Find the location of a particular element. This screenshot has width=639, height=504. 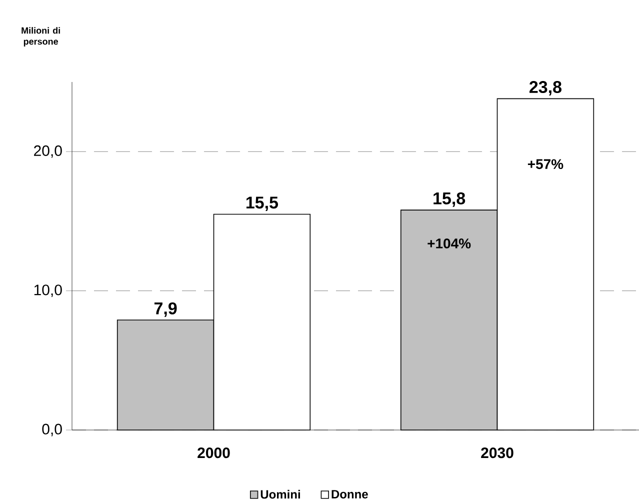

legend-label: Uomini is located at coordinates (280, 494).